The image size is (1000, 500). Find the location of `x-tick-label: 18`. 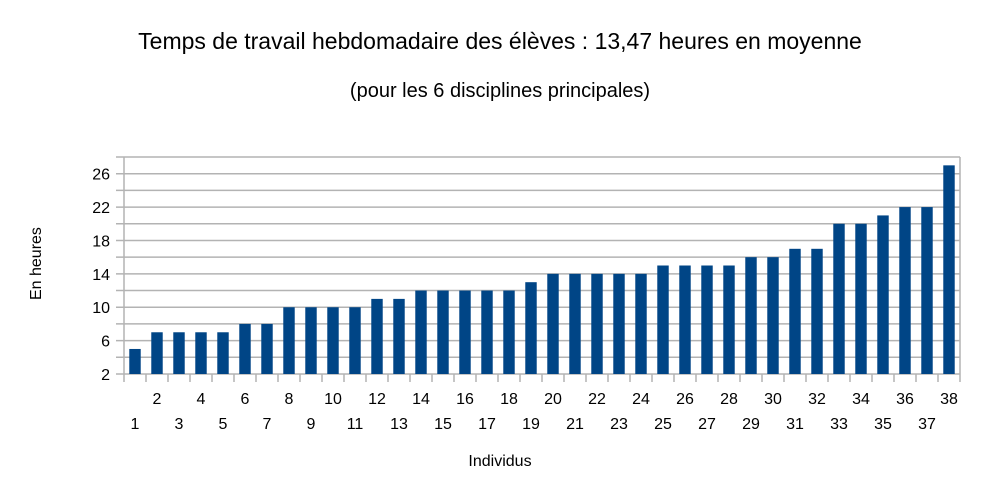

x-tick-label: 18 is located at coordinates (509, 399).